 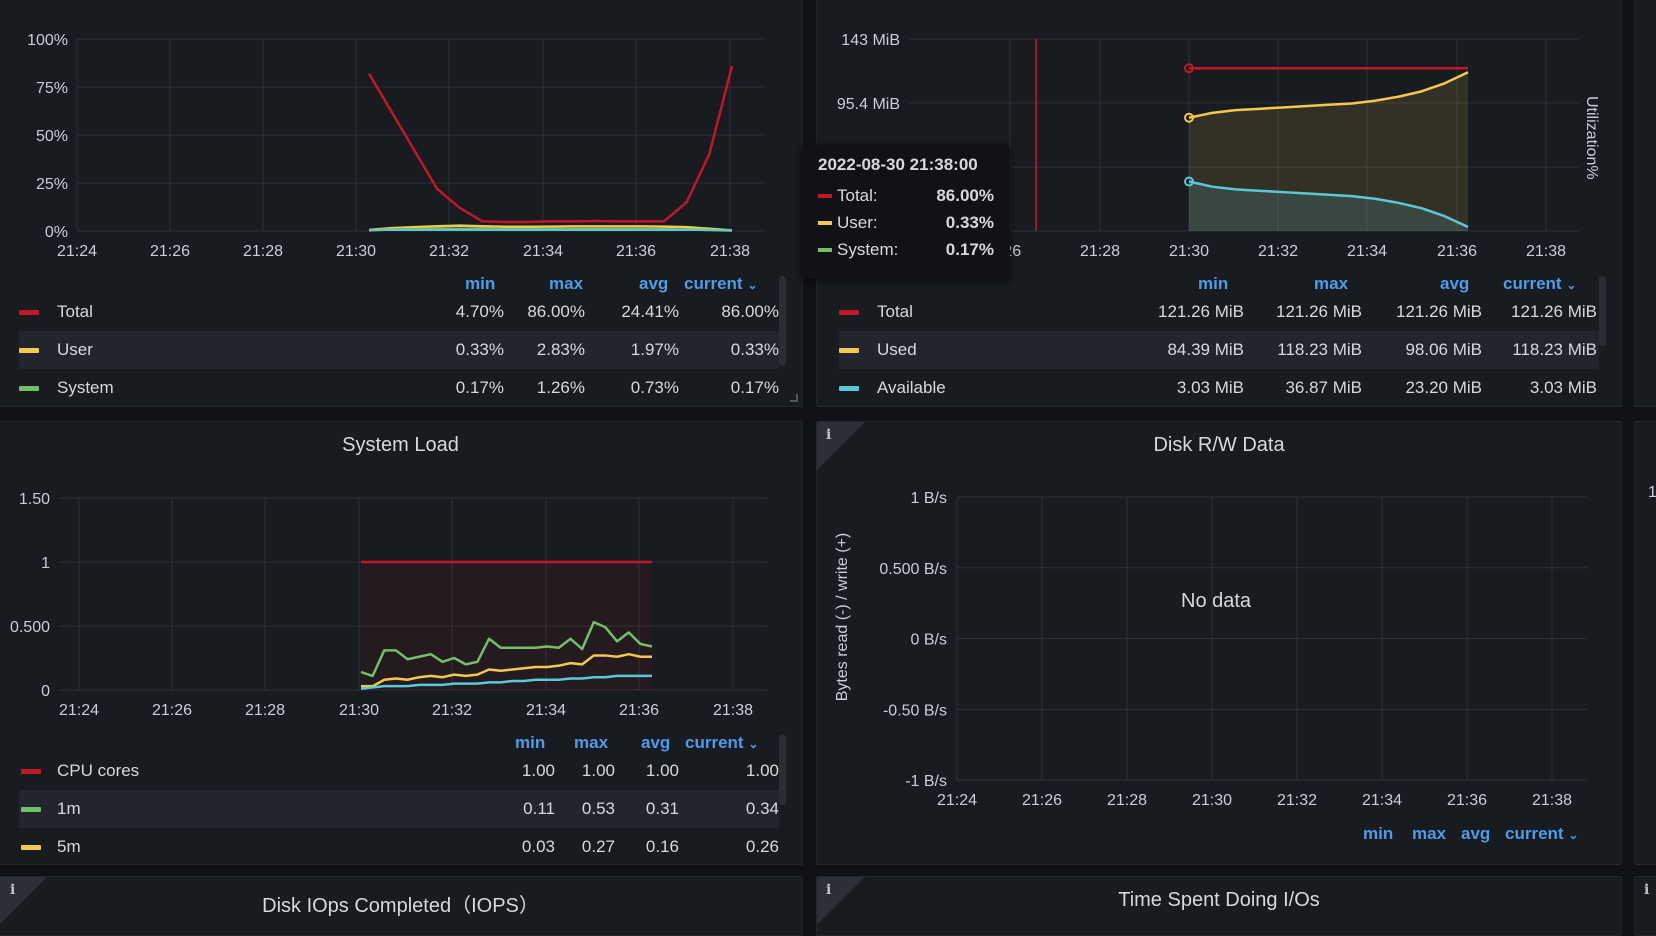 What do you see at coordinates (506, 670) in the screenshot?
I see `series-line-5m` at bounding box center [506, 670].